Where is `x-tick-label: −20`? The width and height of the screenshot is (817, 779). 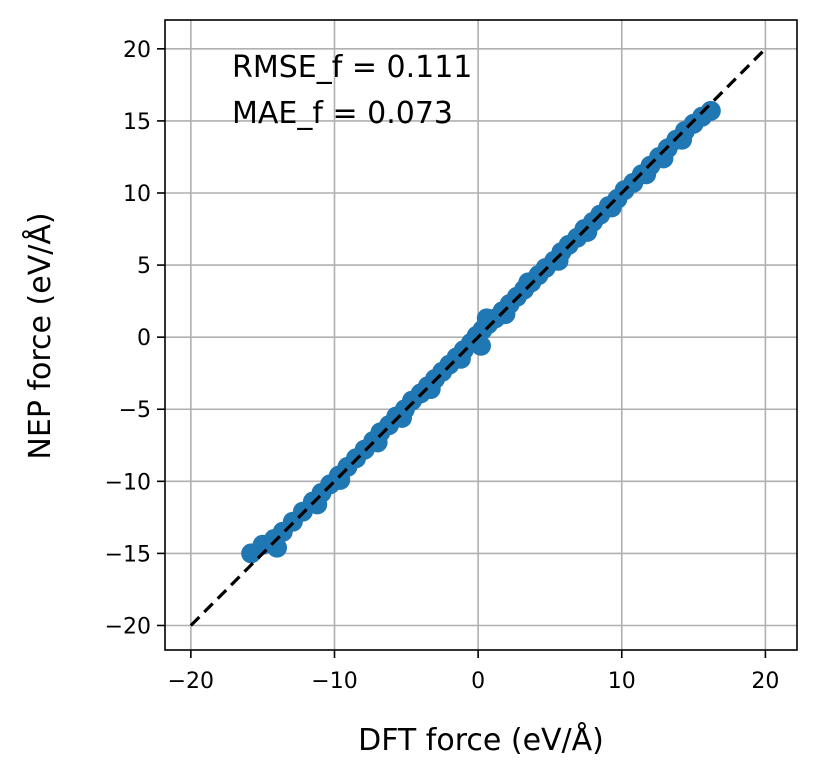
x-tick-label: −20 is located at coordinates (191, 681).